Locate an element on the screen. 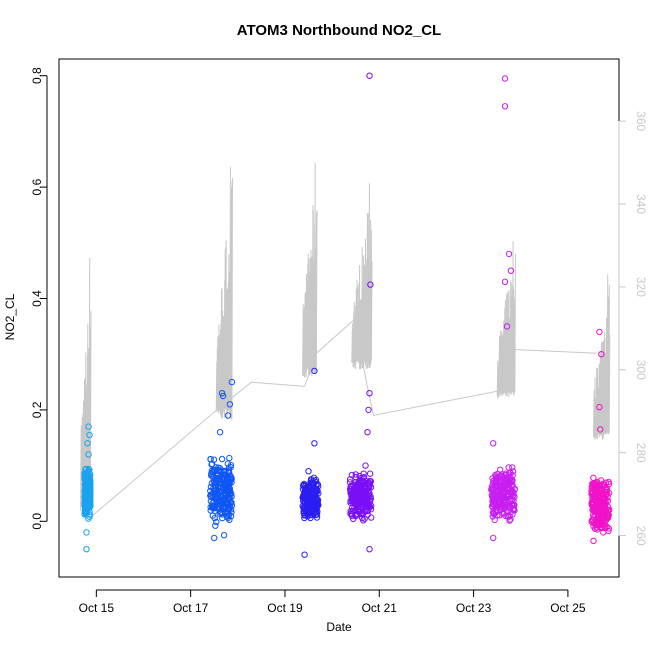  y2-tick-label: 320 is located at coordinates (641, 287).